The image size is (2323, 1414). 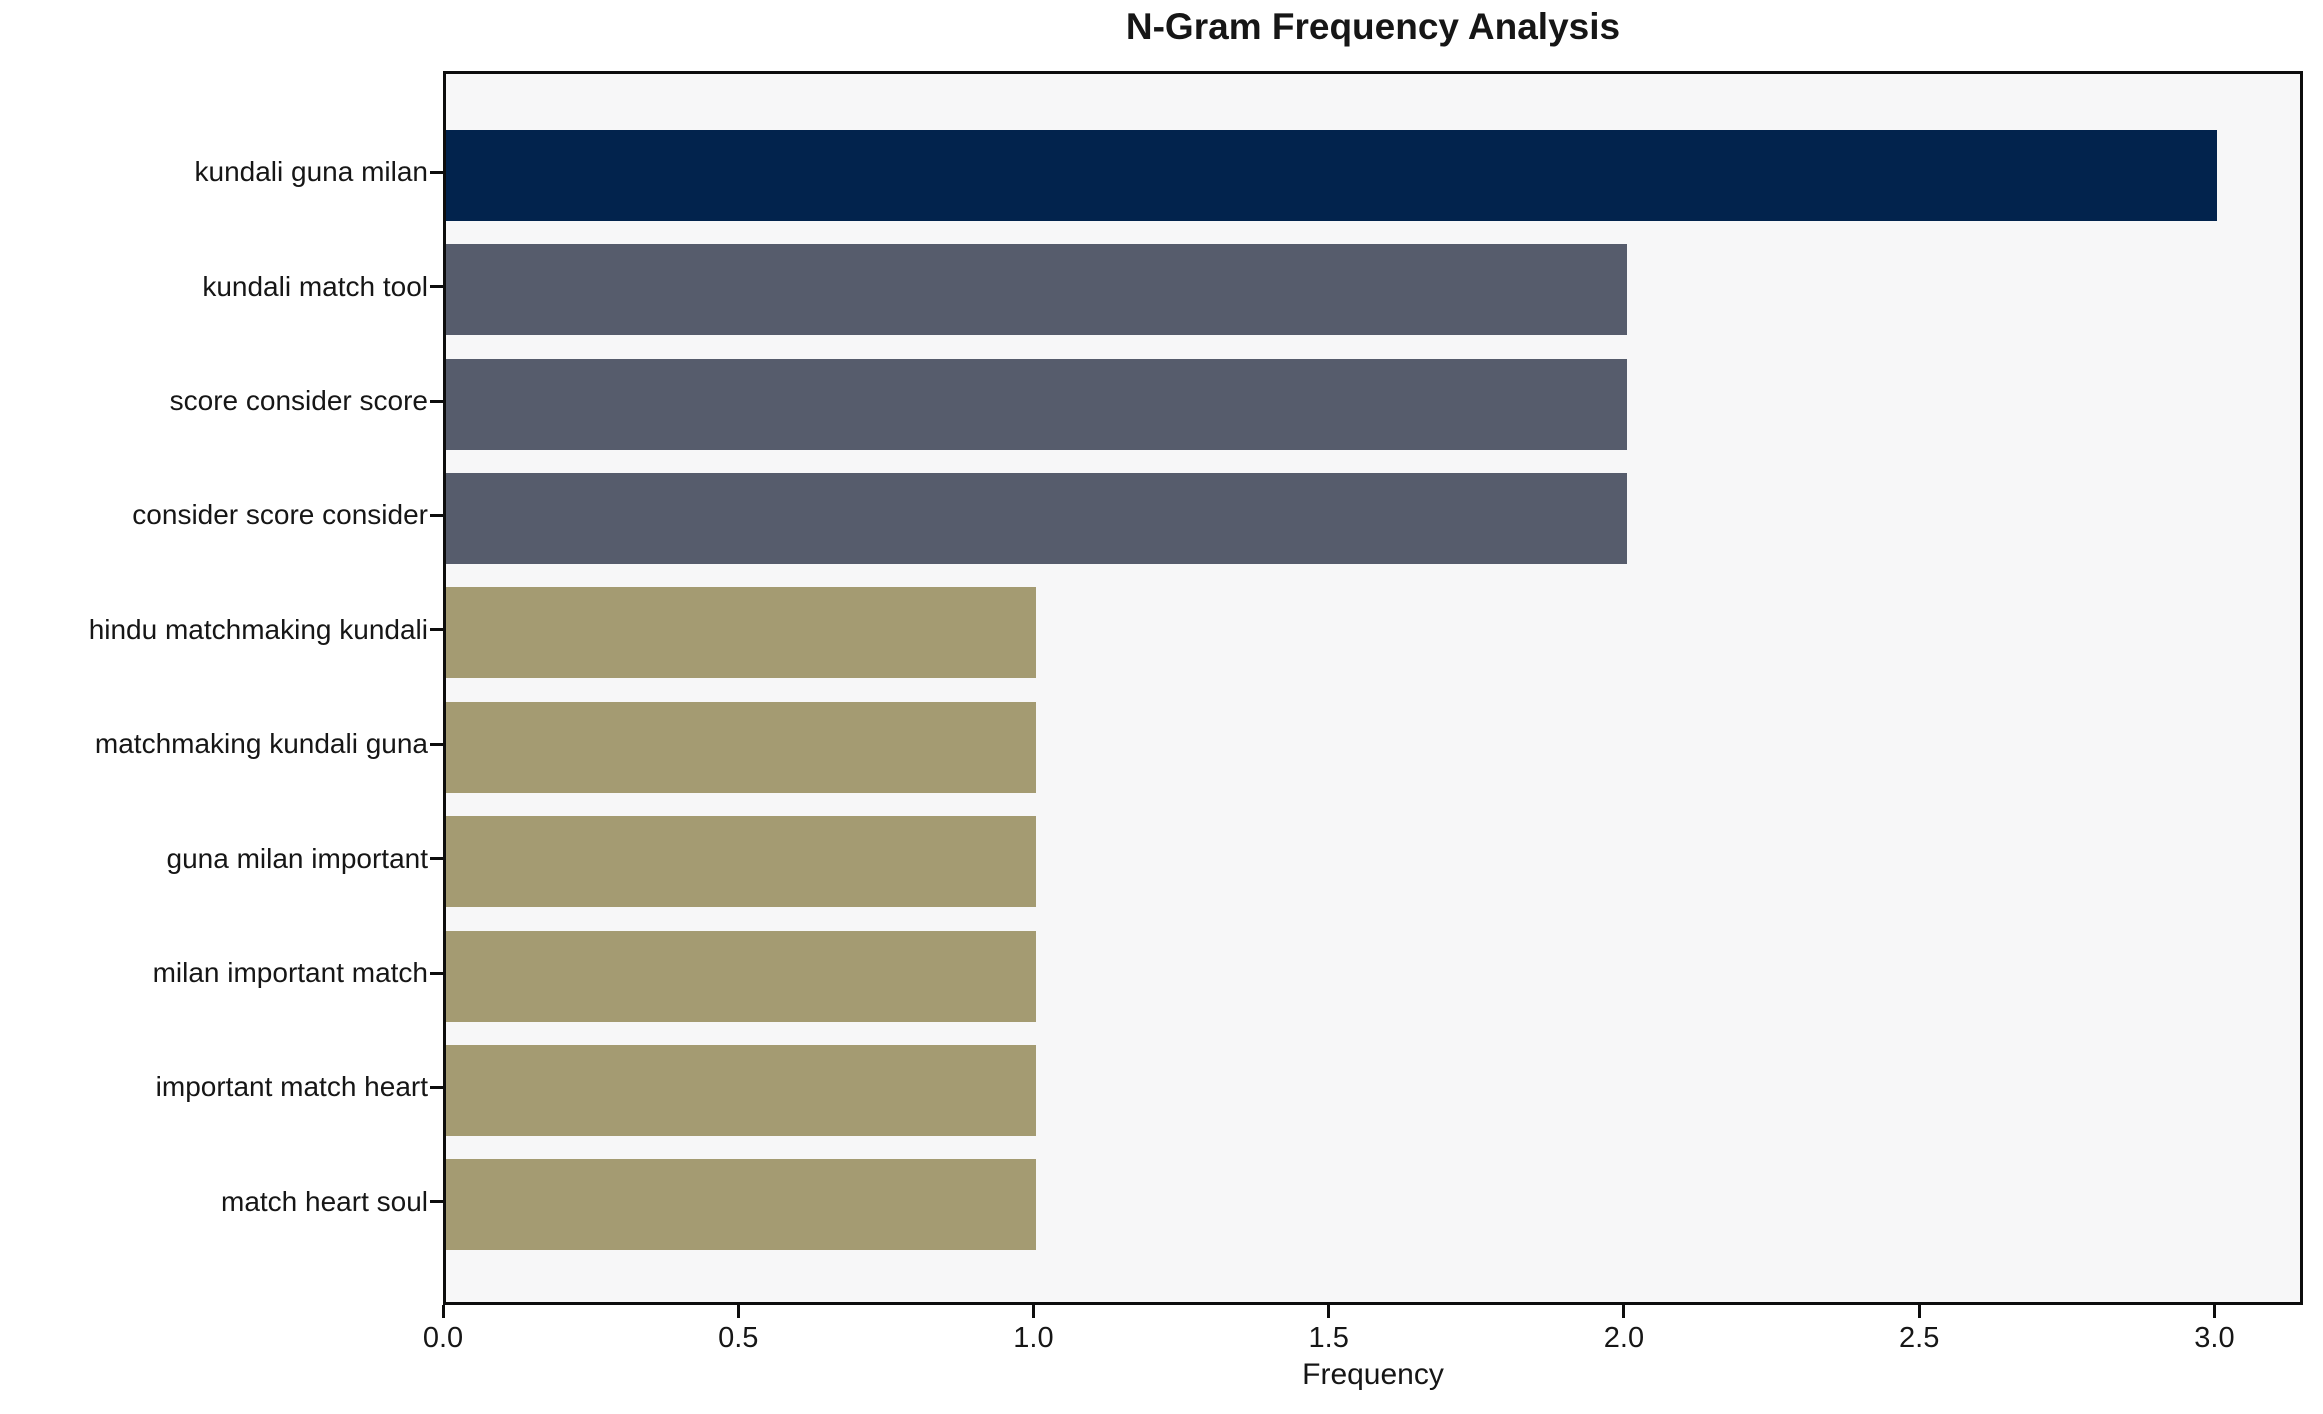 What do you see at coordinates (324, 1201) in the screenshot?
I see `y-tick-label: match heart soul` at bounding box center [324, 1201].